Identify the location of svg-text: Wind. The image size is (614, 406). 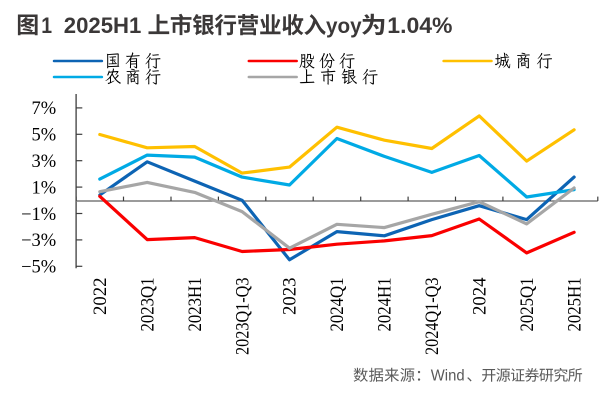
(448, 376).